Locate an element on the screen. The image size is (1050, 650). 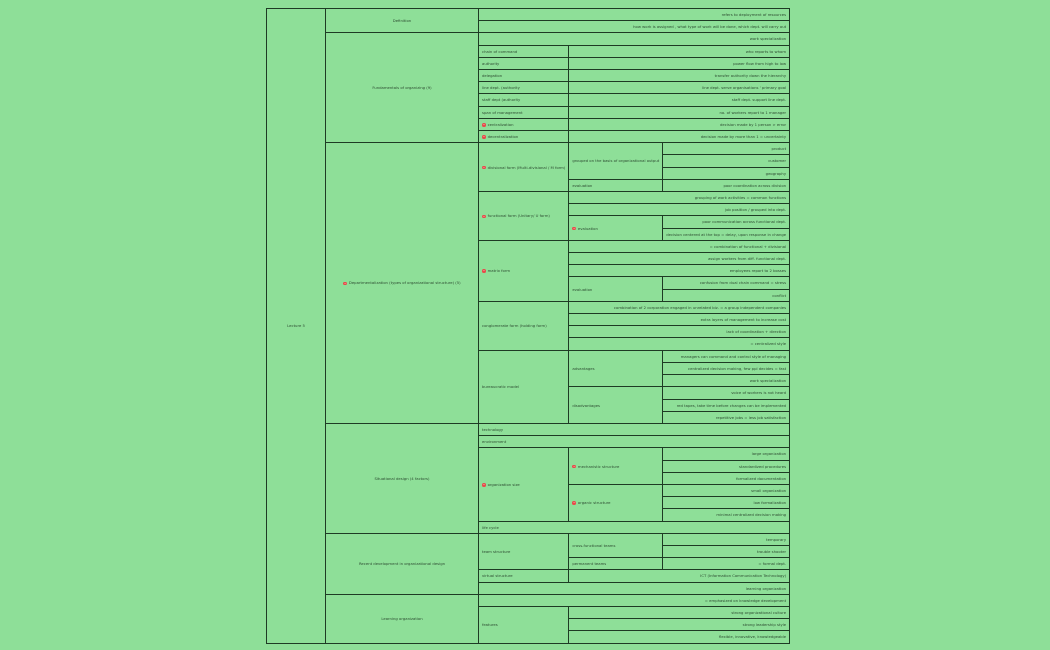
leaf-node: refers to deployment of resources is located at coordinates (634, 14).